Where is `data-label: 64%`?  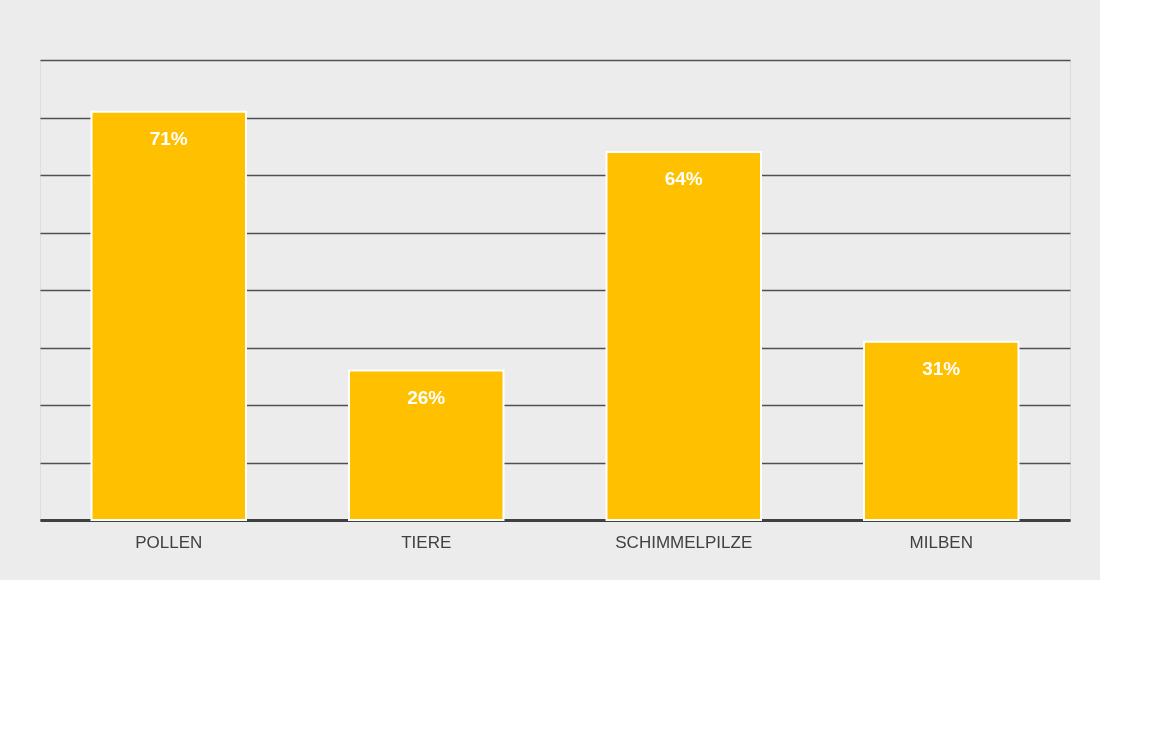
data-label: 64% is located at coordinates (683, 178).